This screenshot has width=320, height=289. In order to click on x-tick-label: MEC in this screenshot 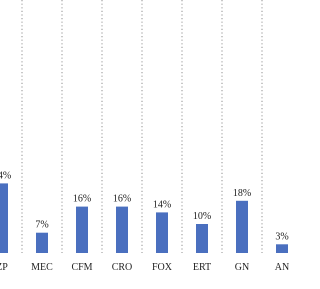, I will do `click(42, 267)`.